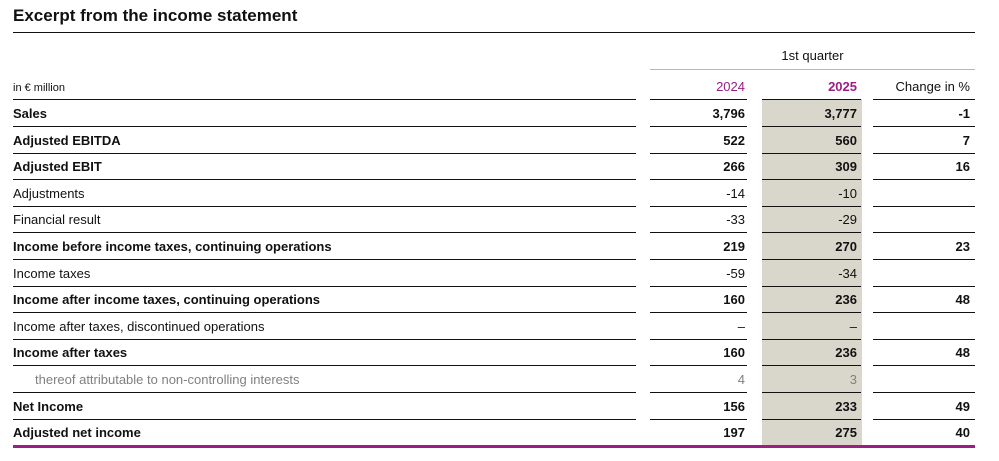 Image resolution: width=999 pixels, height=461 pixels. I want to click on page-title: Excerpt from the income statement, so click(155, 15).